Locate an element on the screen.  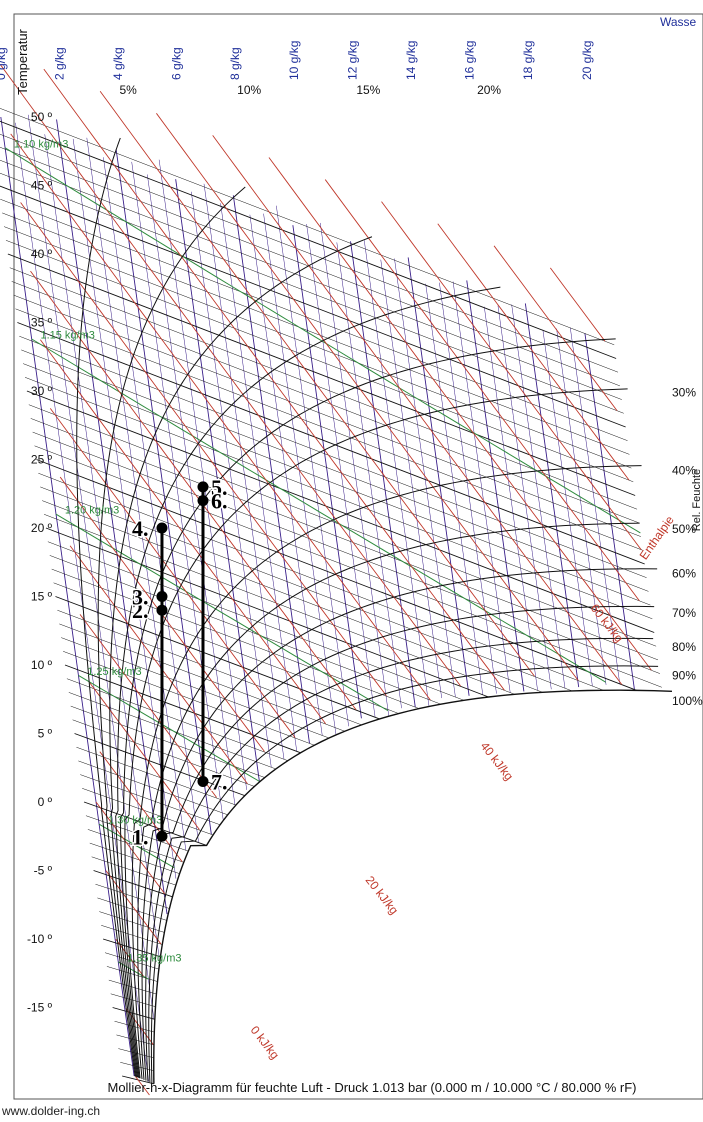
y-tick-label: 30 º is located at coordinates (42, 391).